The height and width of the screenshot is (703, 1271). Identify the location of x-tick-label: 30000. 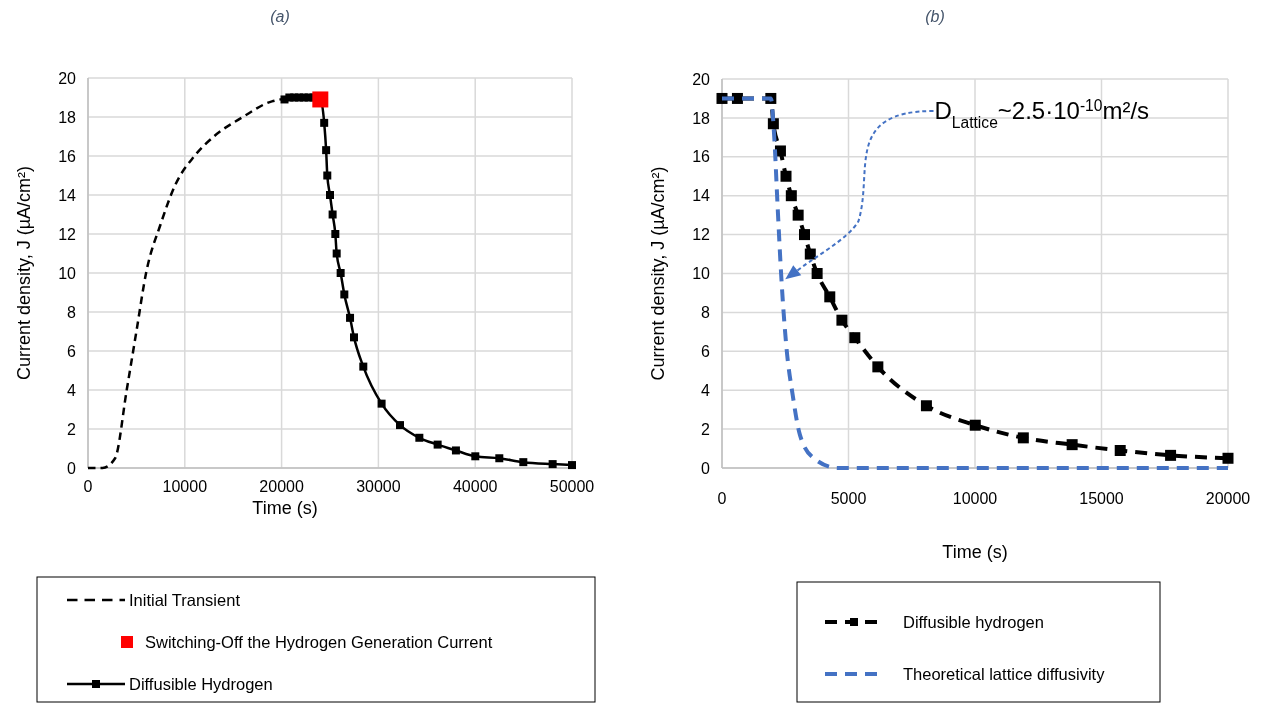
(378, 486).